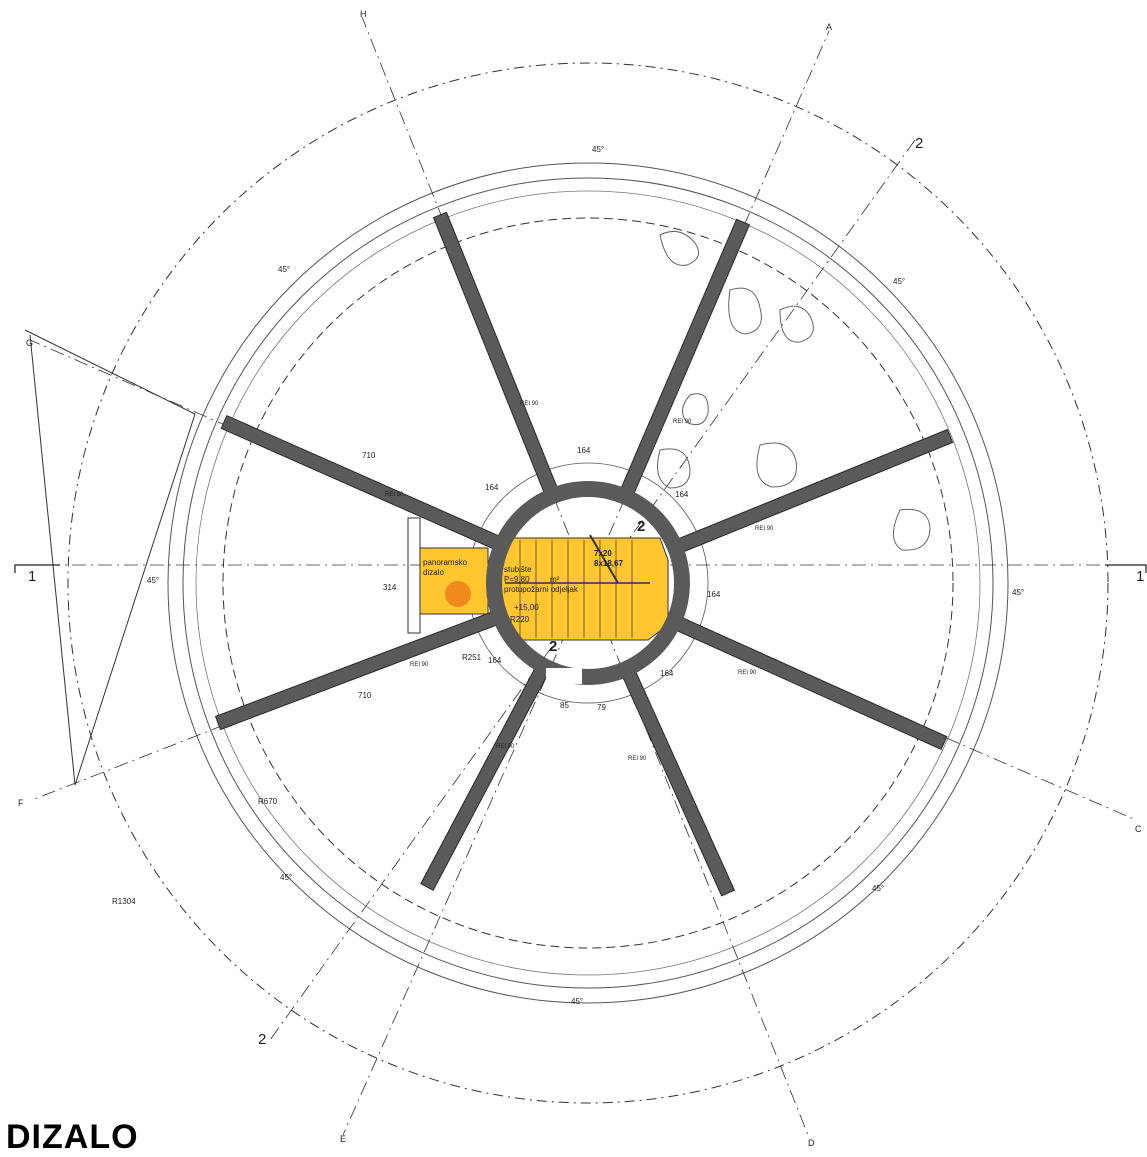 The width and height of the screenshot is (1147, 1157). Describe the element at coordinates (414, 575) in the screenshot. I see `lift-shaft-edge` at that location.